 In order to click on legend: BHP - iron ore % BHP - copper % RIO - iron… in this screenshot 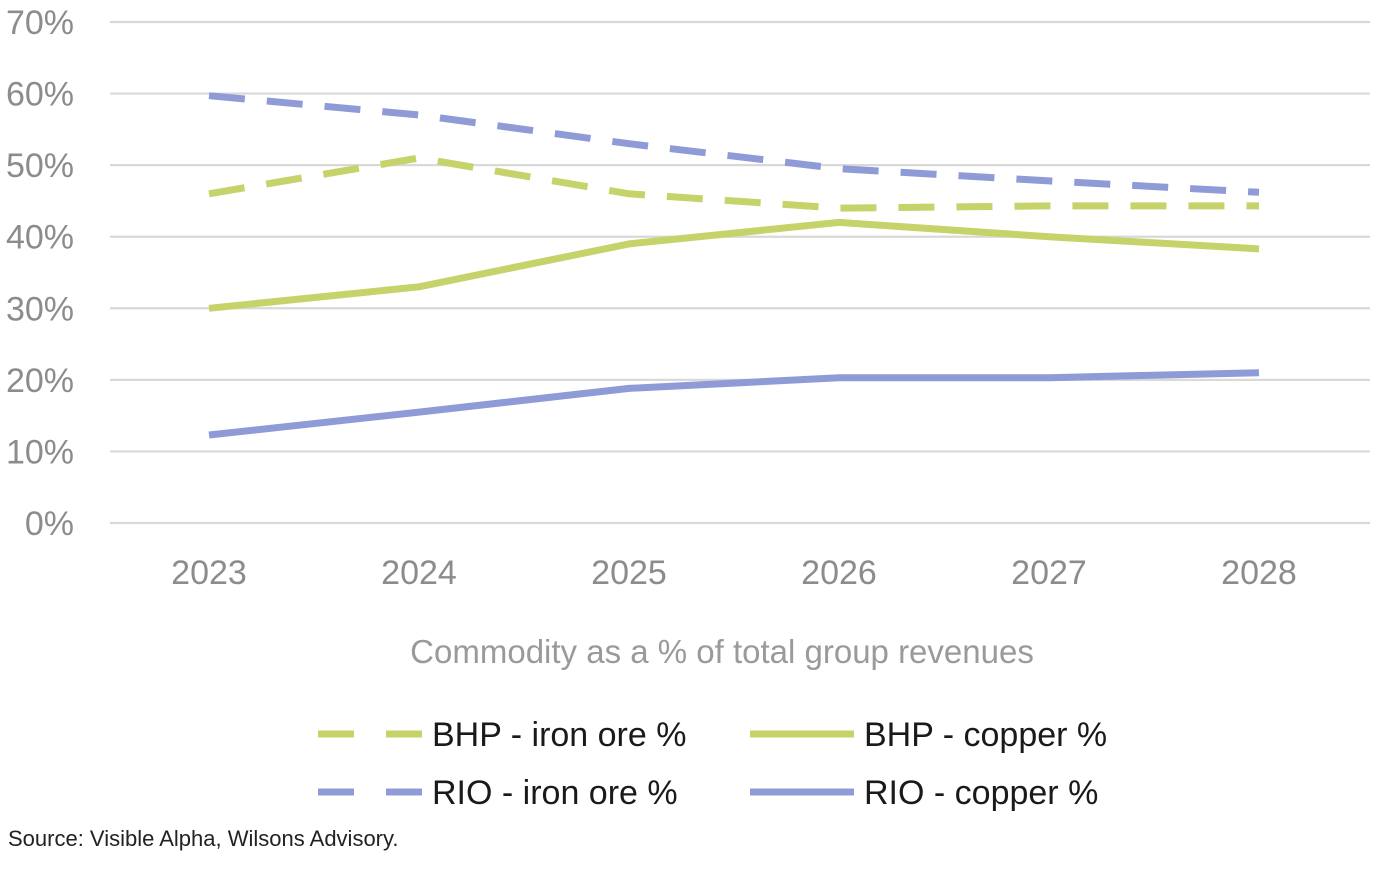, I will do `click(712, 764)`.